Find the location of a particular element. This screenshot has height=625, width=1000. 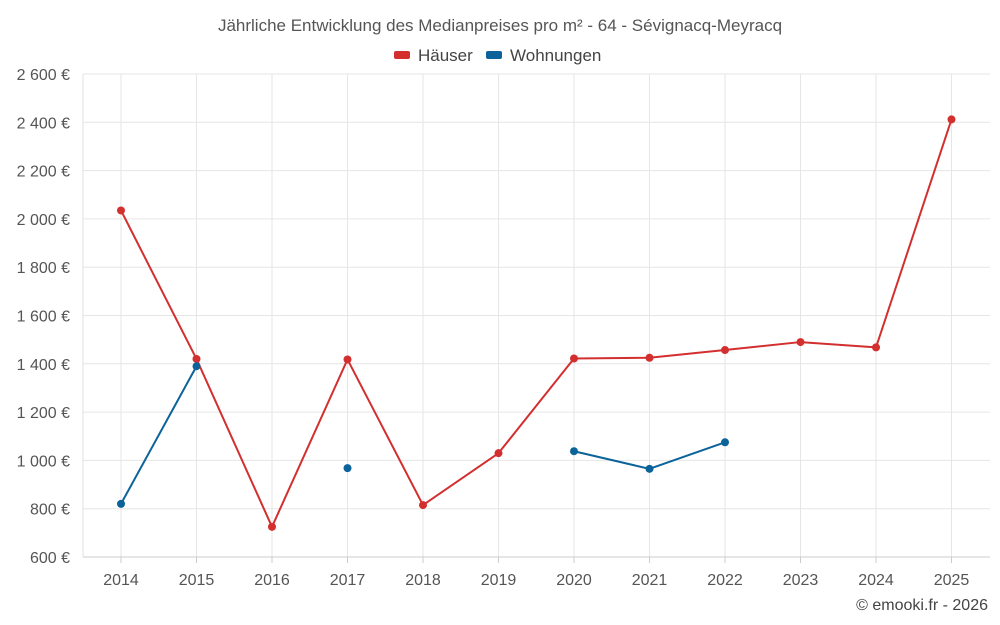

y-tick-label: 2 000 € is located at coordinates (43, 220).